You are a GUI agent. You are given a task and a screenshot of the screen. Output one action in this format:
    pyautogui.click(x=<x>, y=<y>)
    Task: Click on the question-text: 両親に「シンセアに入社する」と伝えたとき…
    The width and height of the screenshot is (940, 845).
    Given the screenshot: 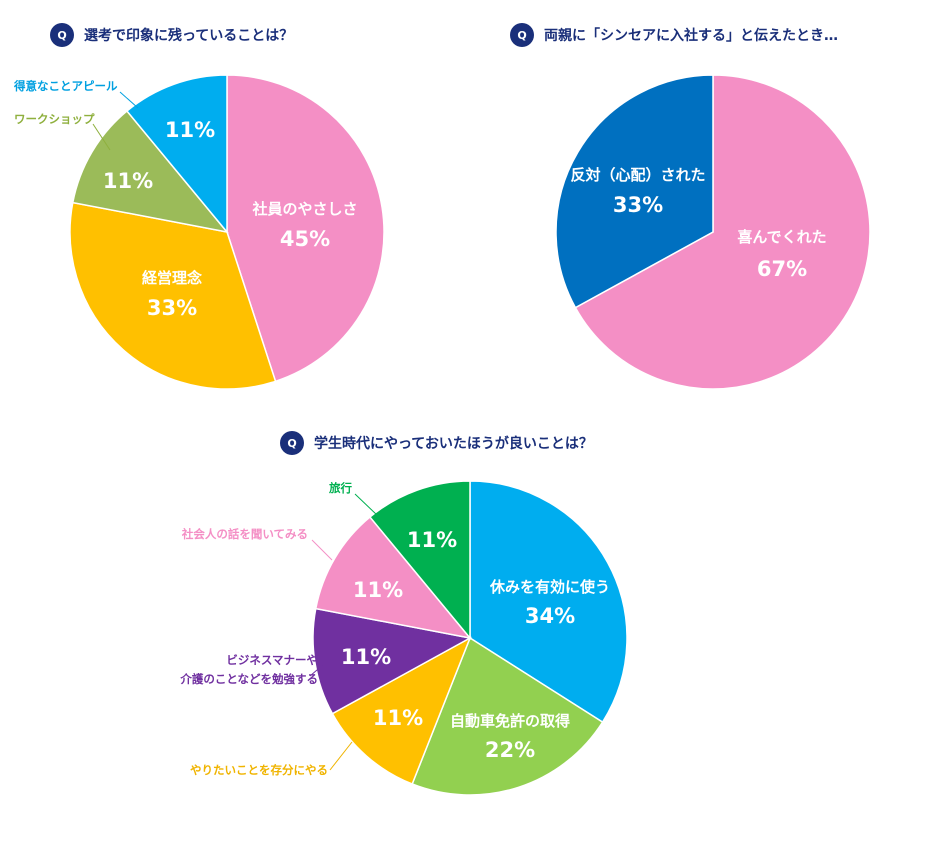 What is the action you would take?
    pyautogui.click(x=691, y=36)
    